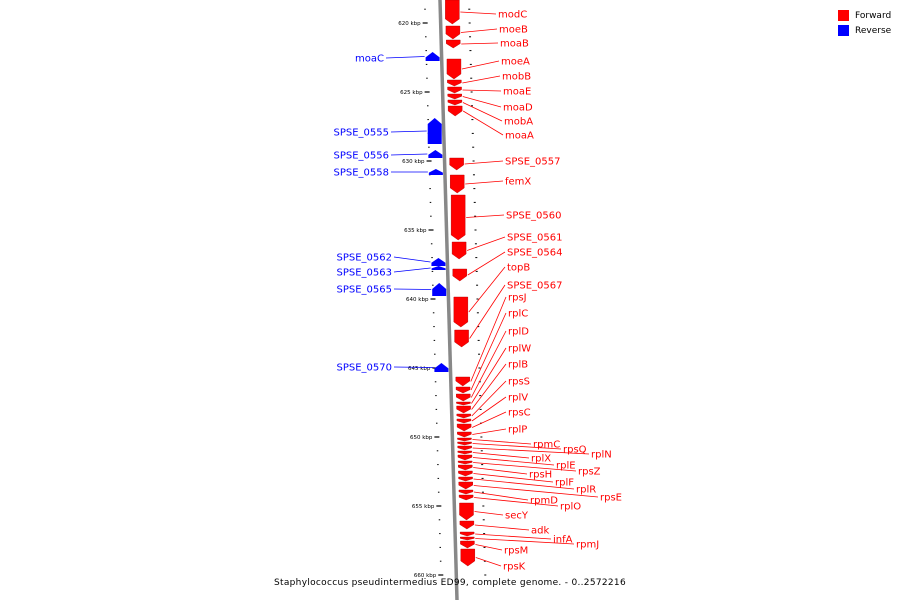 The width and height of the screenshot is (900, 600). What do you see at coordinates (411, 93) in the screenshot?
I see `axis-tick-label: 625 kbp` at bounding box center [411, 93].